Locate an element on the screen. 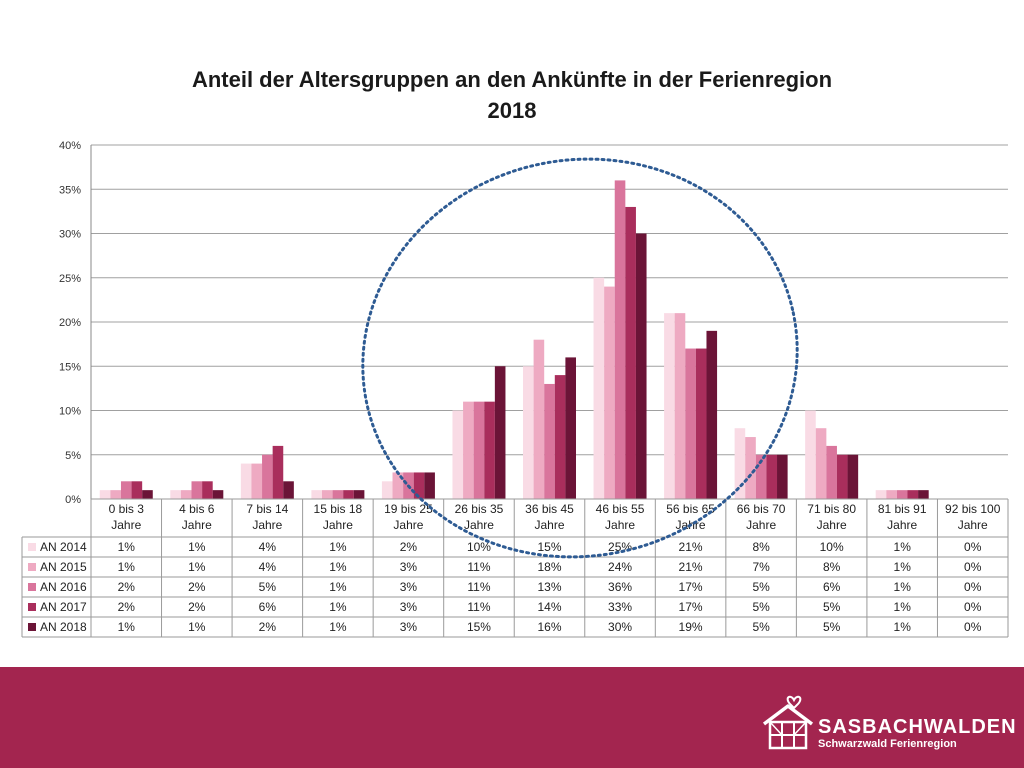 This screenshot has width=1024, height=768. x-tick-label: 26 bis 35 is located at coordinates (479, 509).